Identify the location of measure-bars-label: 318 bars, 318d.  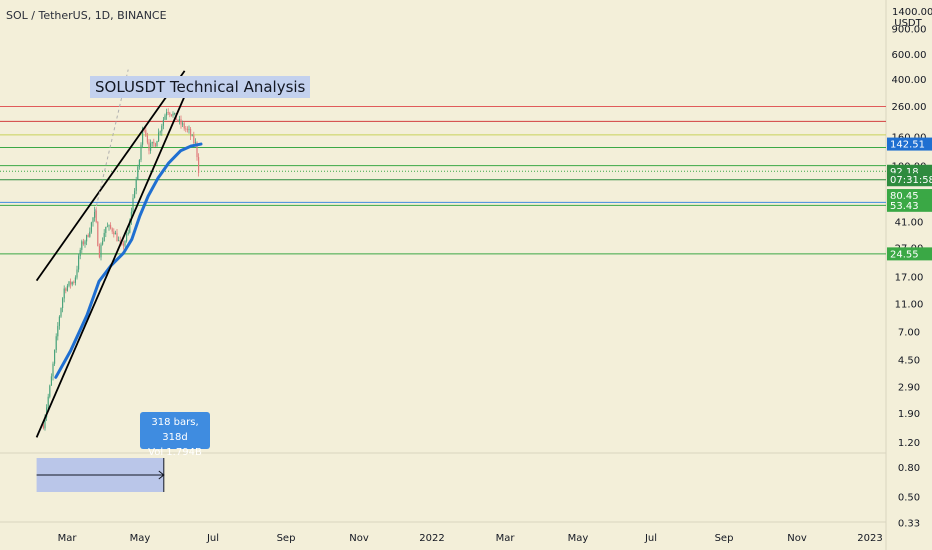
(175, 430).